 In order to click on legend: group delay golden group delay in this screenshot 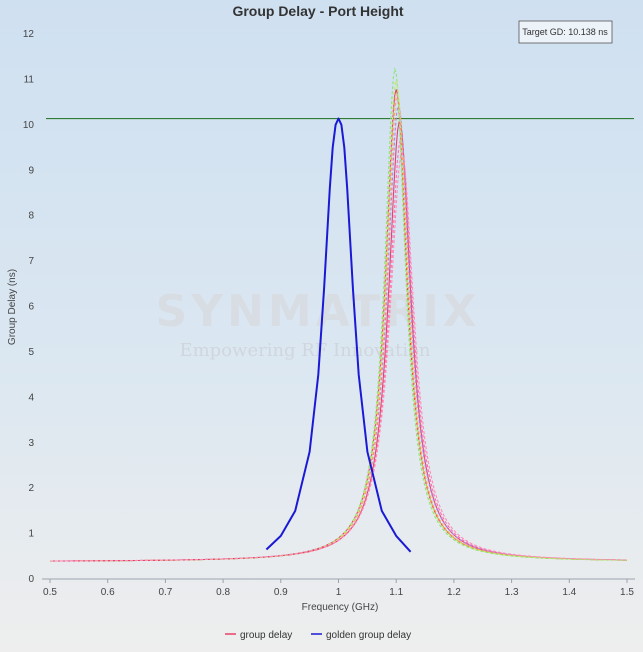, I will do `click(318, 635)`.